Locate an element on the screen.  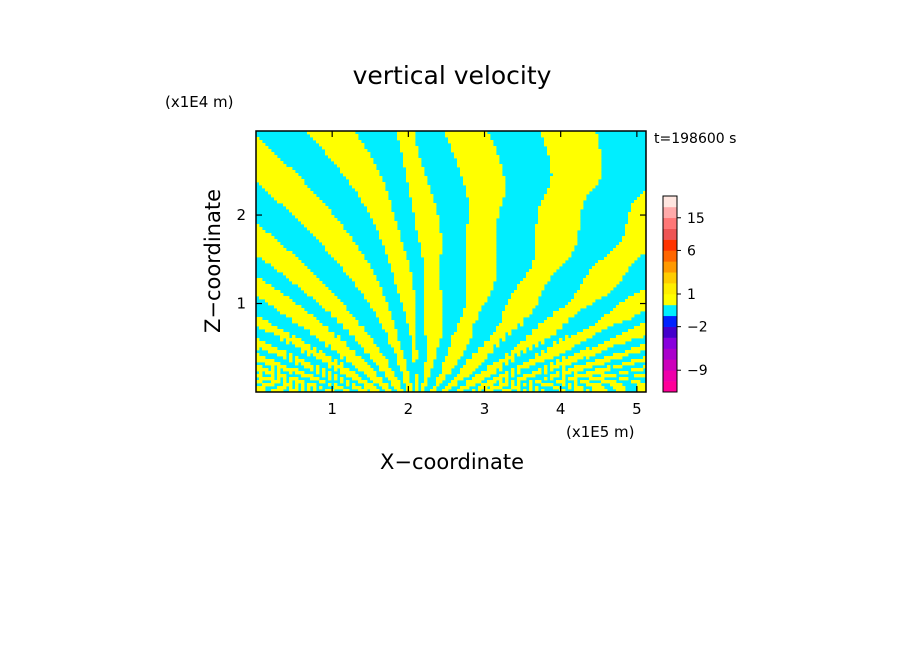
x-tick-label: 1 is located at coordinates (332, 409).